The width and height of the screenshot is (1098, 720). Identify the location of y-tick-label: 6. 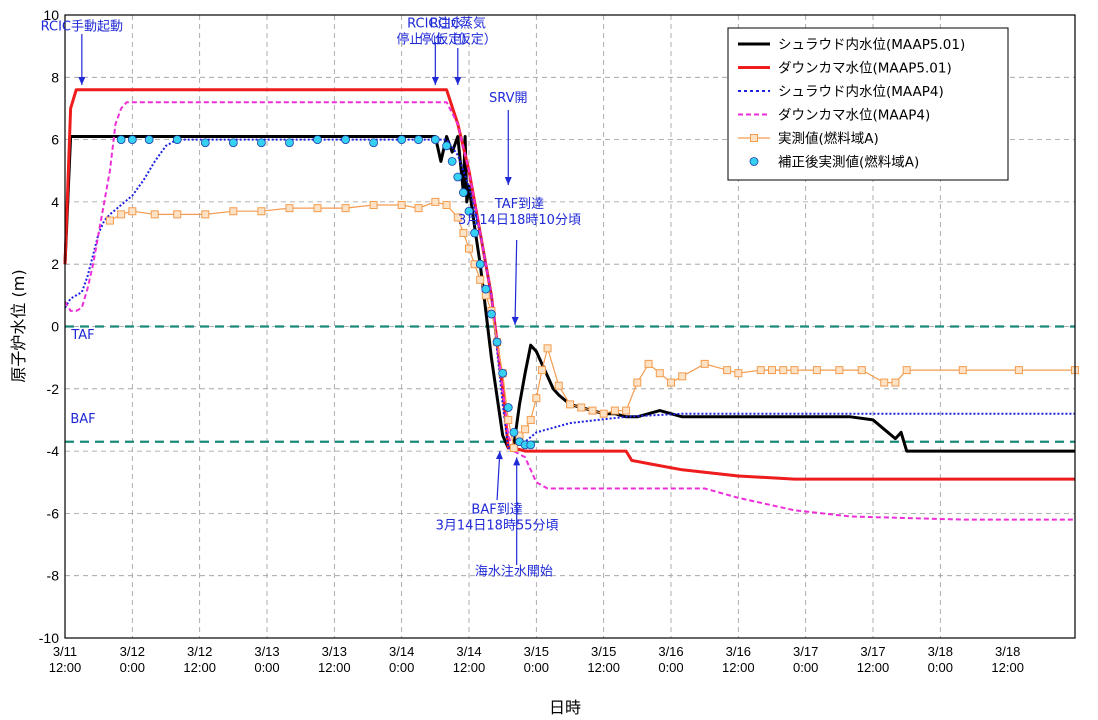
(55, 140).